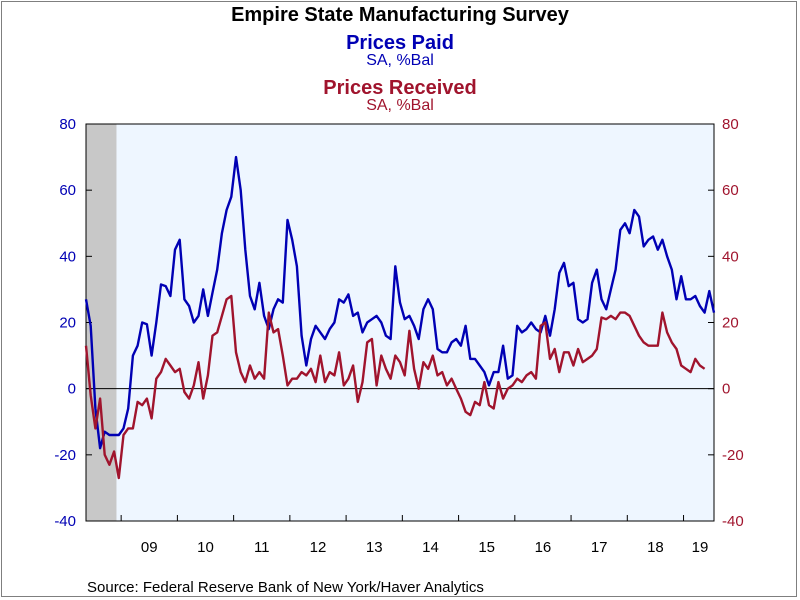 The width and height of the screenshot is (800, 600). Describe the element at coordinates (400, 60) in the screenshot. I see `series-subtitle-prices-paid: SA, %Bal` at that location.